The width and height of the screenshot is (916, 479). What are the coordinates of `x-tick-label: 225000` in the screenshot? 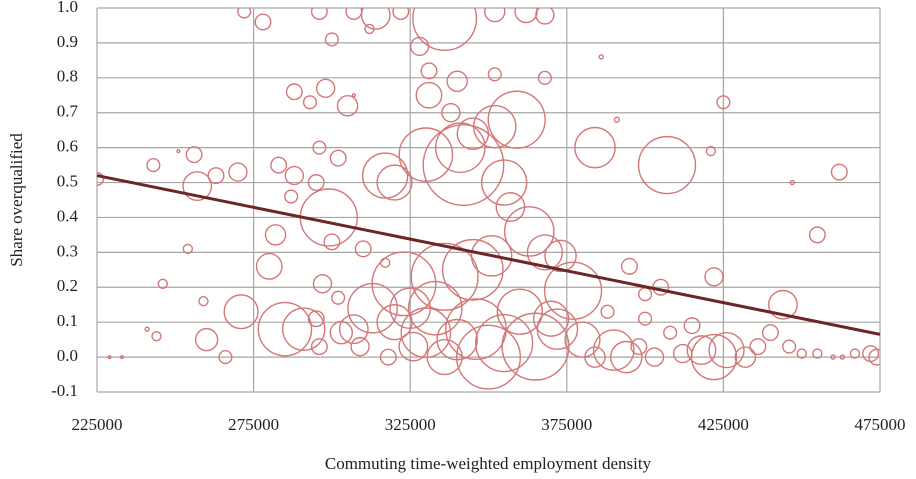 It's located at (97, 424).